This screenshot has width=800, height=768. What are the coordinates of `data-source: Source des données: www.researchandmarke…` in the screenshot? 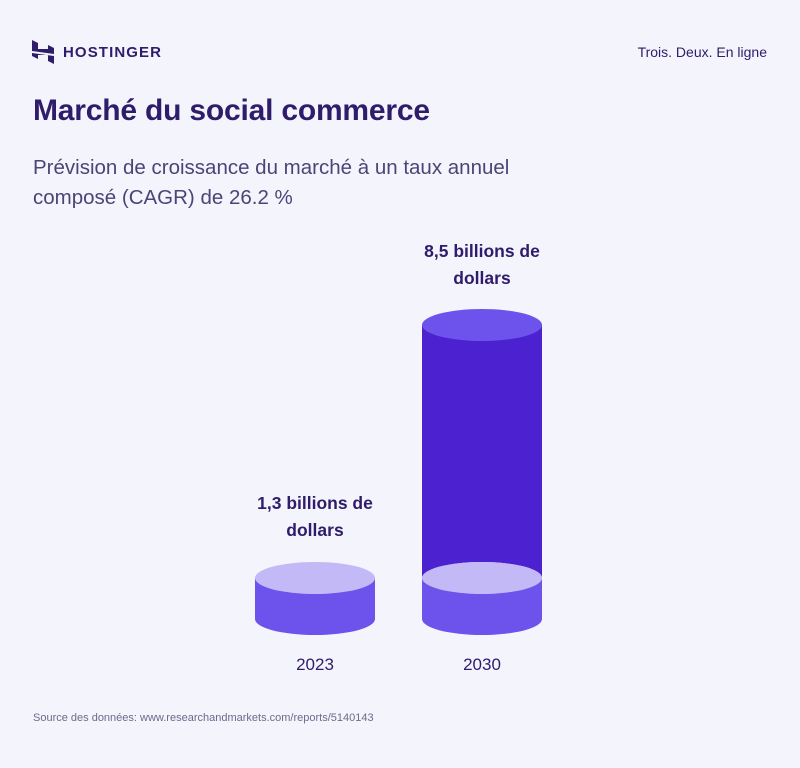 It's located at (203, 718).